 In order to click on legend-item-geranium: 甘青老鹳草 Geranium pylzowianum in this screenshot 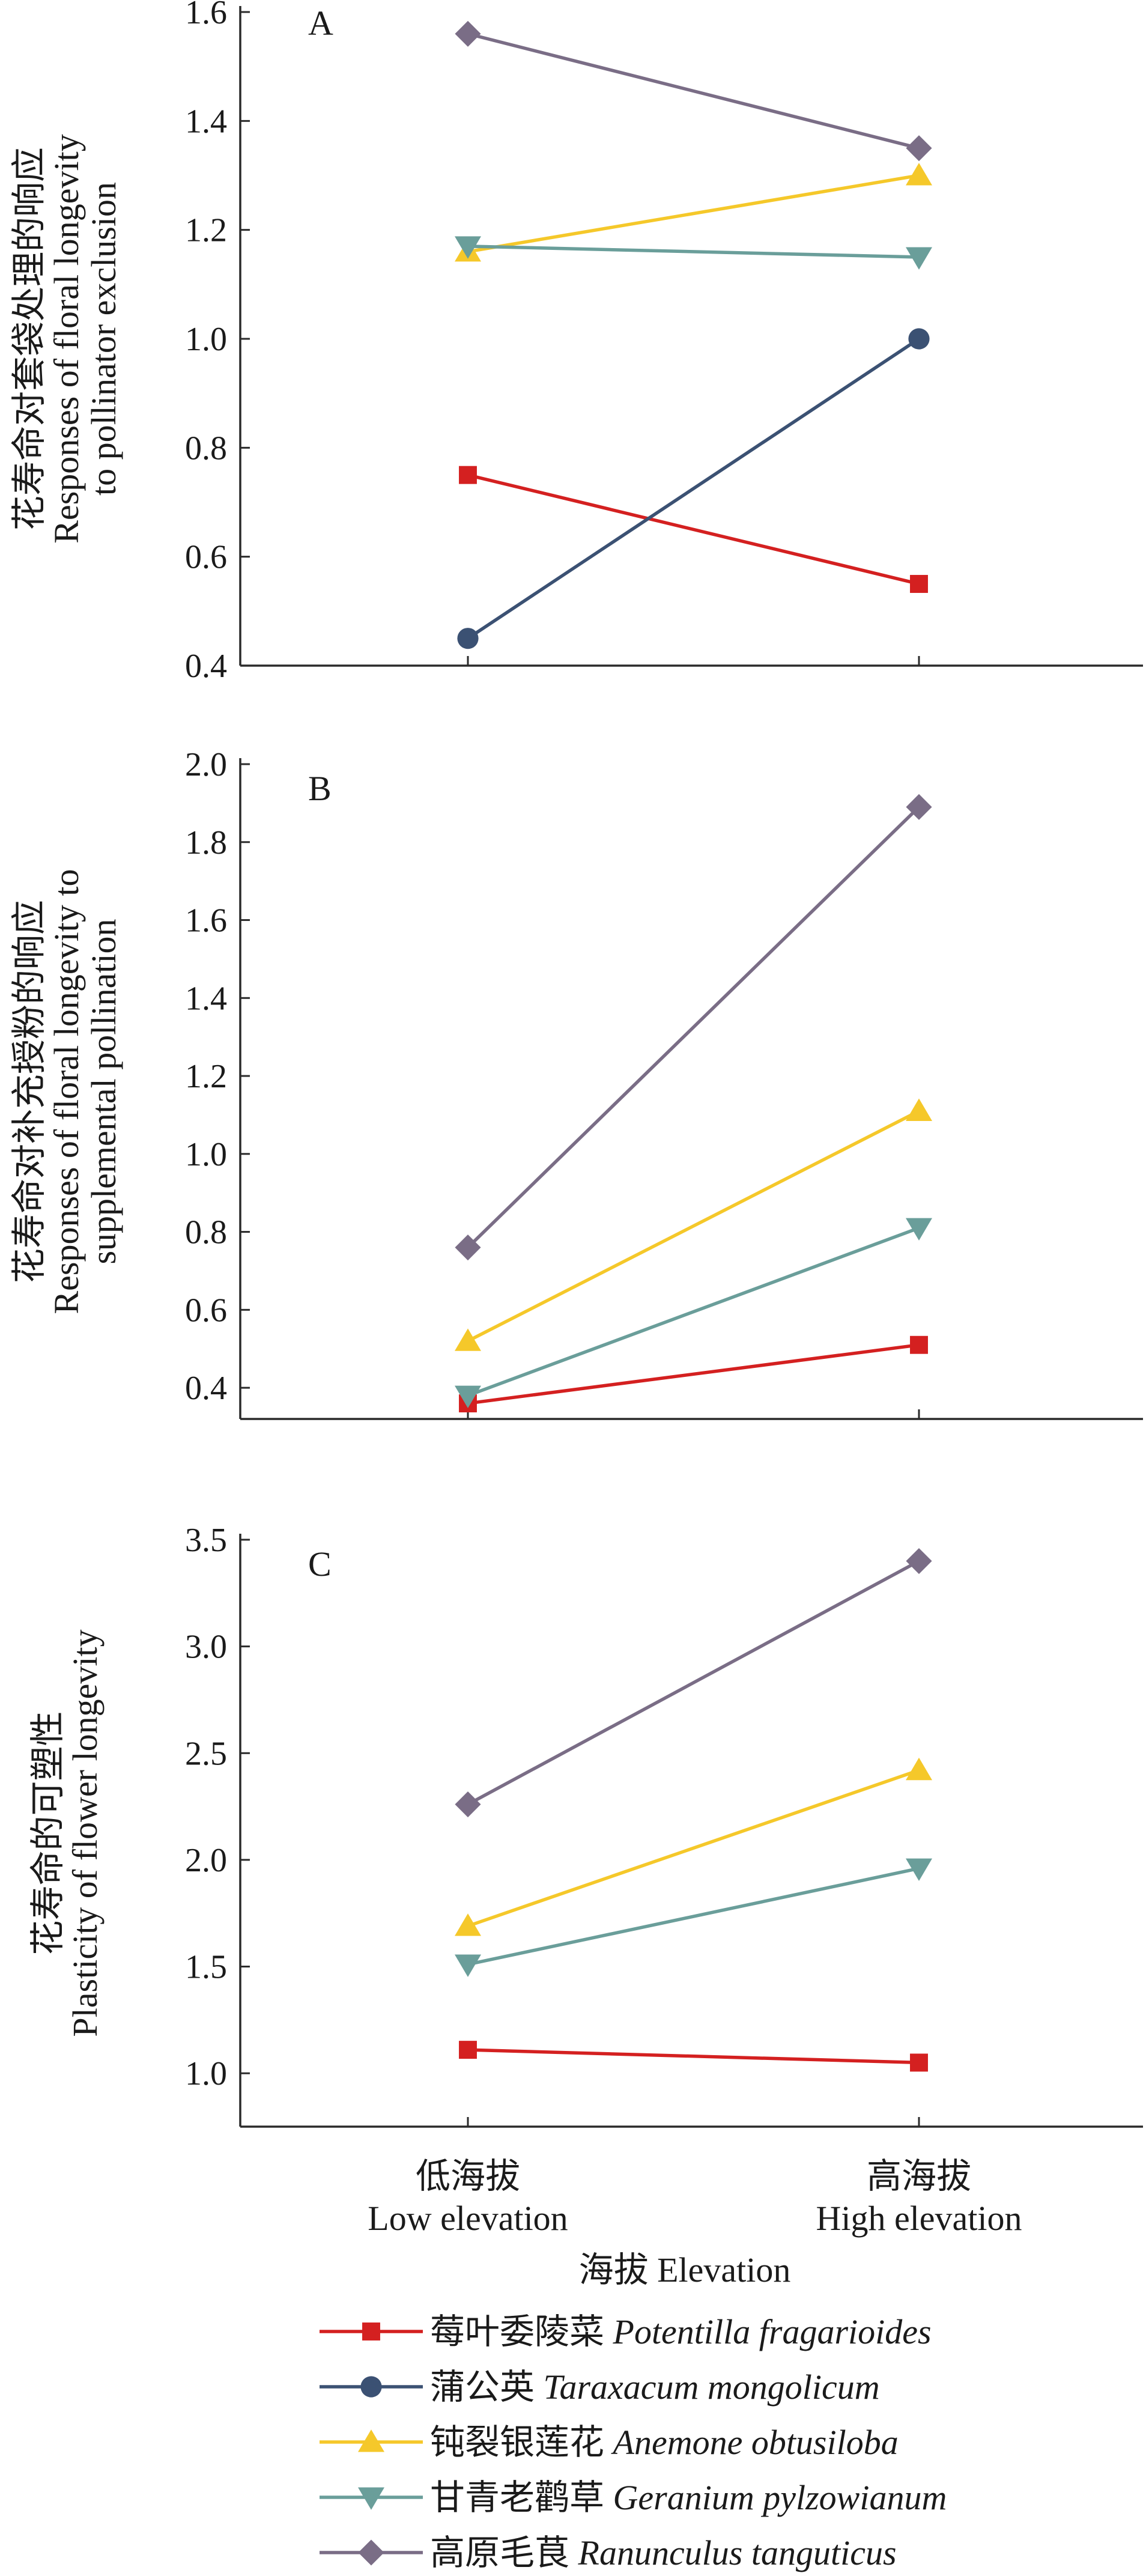, I will do `click(633, 2497)`.